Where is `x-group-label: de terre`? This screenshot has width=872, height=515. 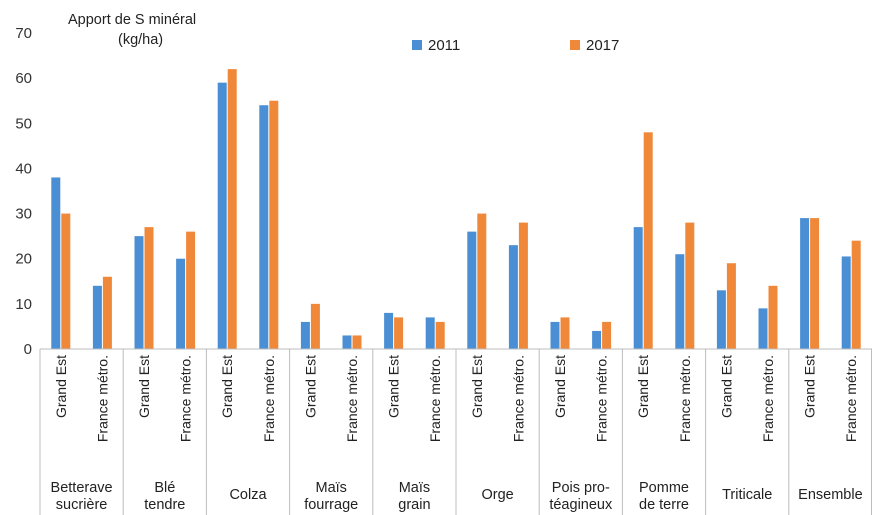
x-group-label: de terre is located at coordinates (664, 505).